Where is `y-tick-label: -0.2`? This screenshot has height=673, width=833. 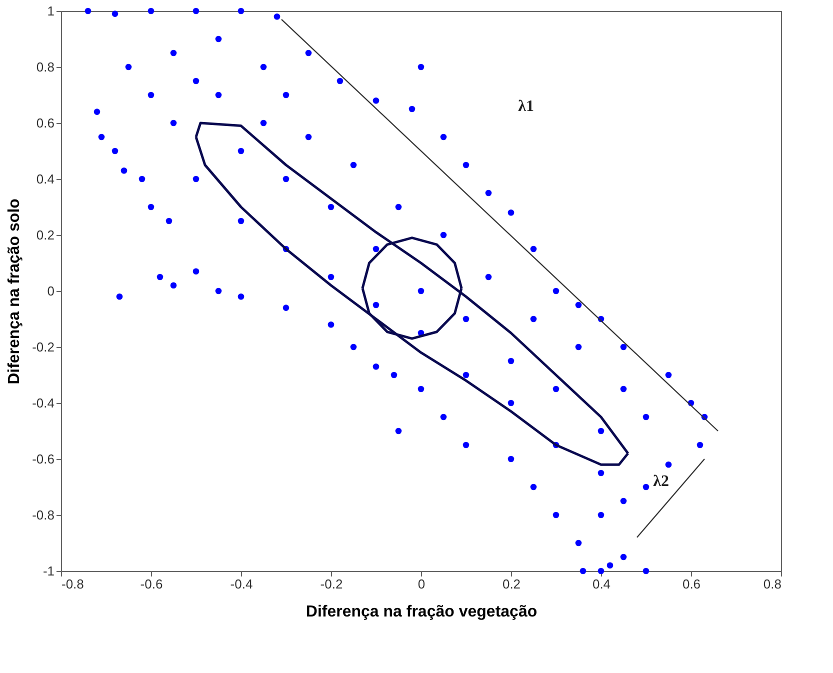
y-tick-label: -0.2 is located at coordinates (43, 347).